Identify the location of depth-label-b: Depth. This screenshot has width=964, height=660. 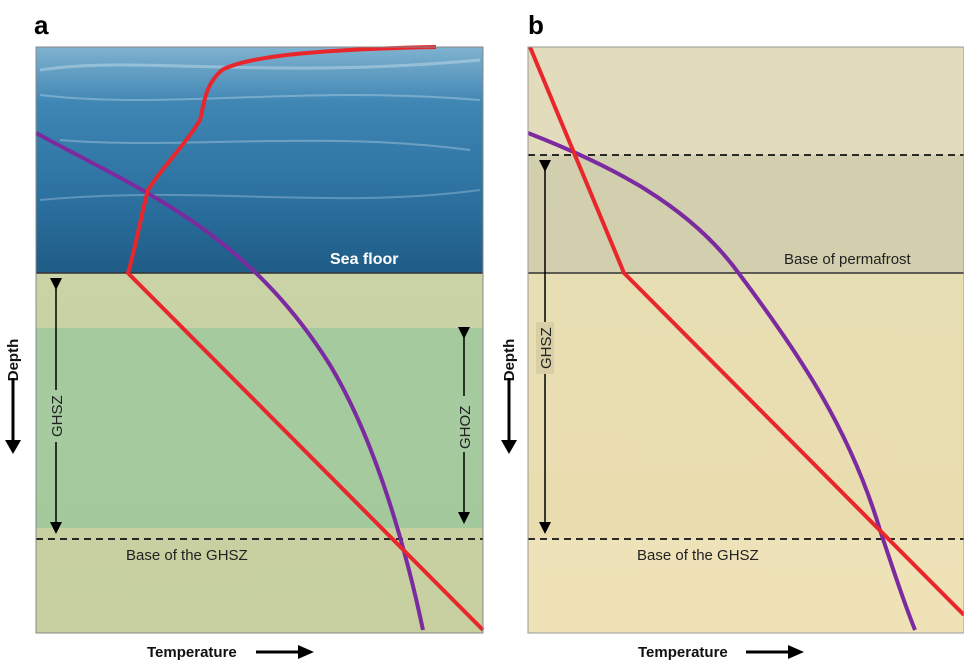
(509, 360).